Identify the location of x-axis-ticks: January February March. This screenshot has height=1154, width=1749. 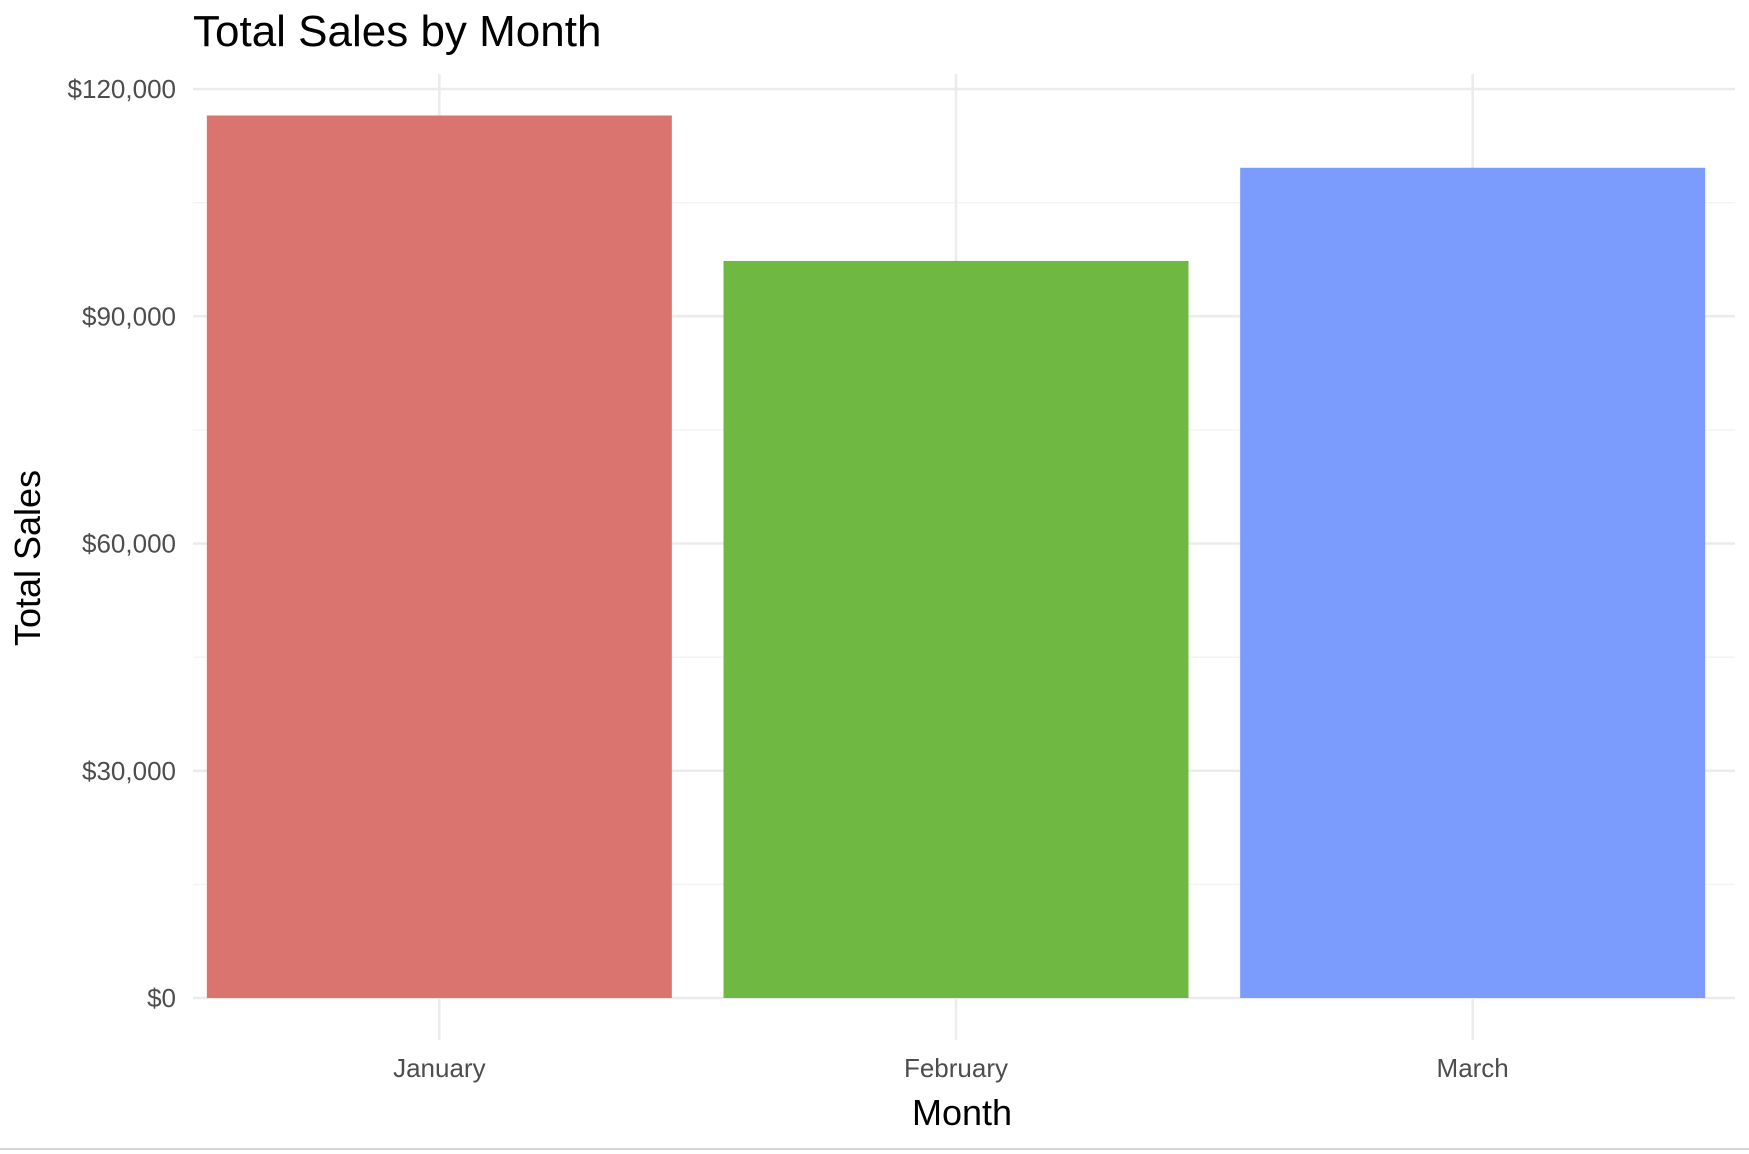
(951, 1068).